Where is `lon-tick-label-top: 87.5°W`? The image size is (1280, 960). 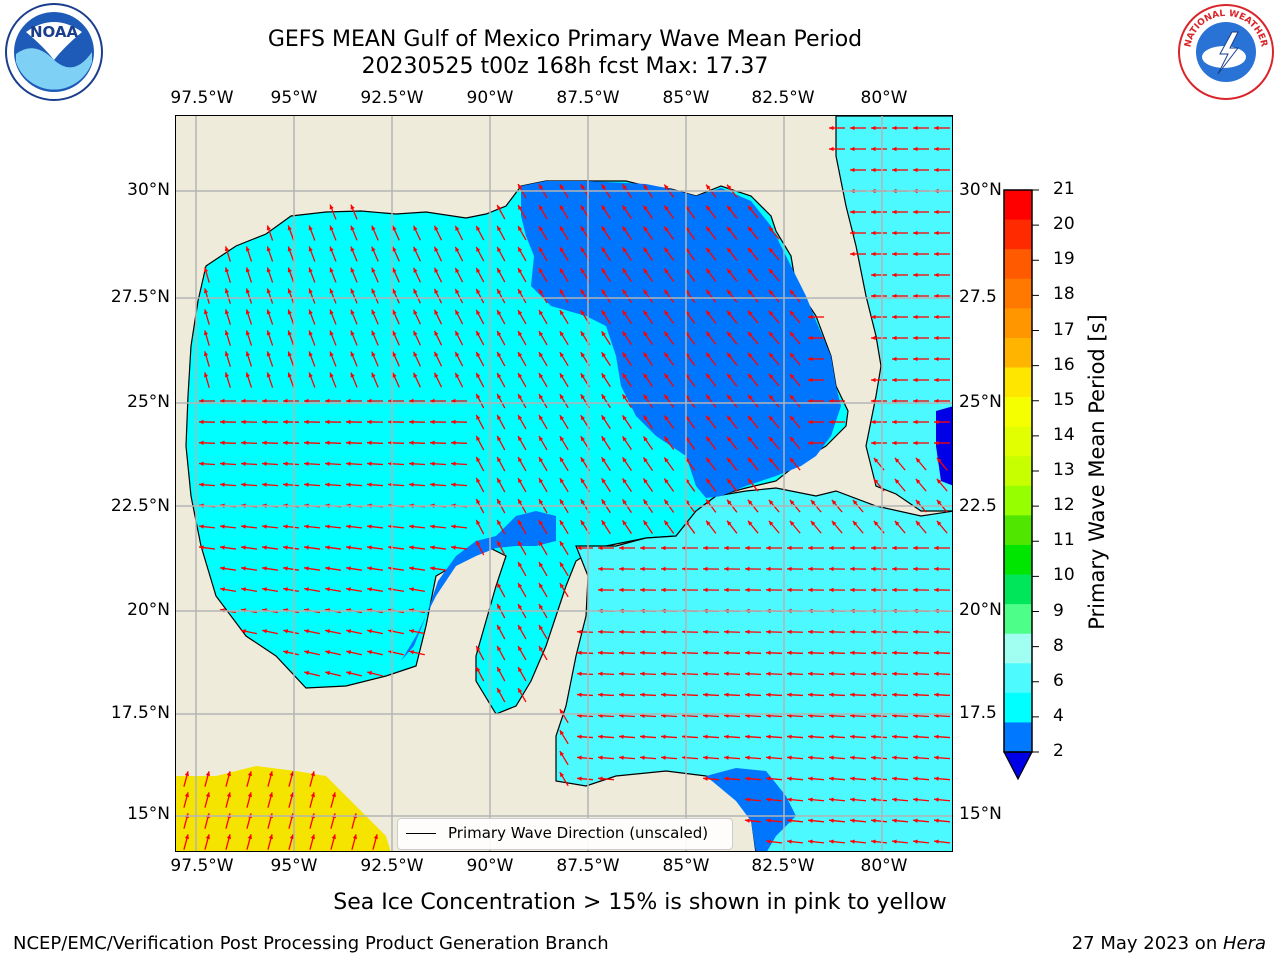 lon-tick-label-top: 87.5°W is located at coordinates (588, 98).